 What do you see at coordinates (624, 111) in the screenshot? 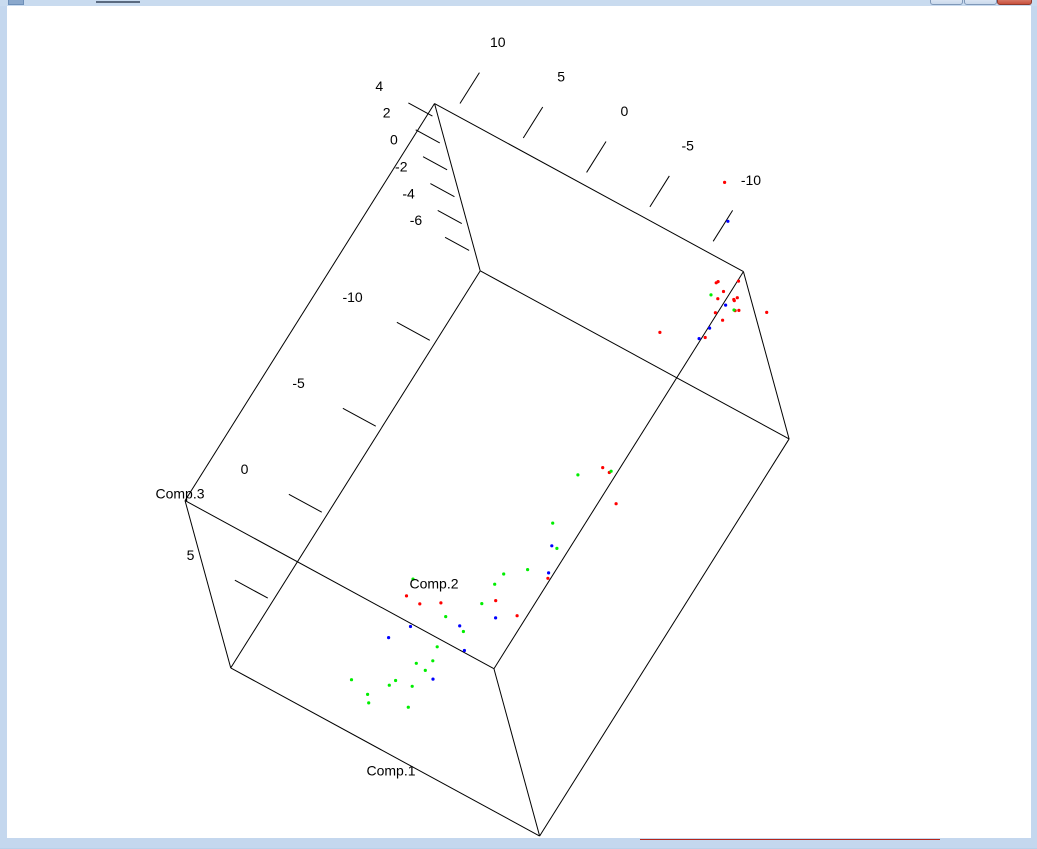
I see `y-tick-label: 0` at bounding box center [624, 111].